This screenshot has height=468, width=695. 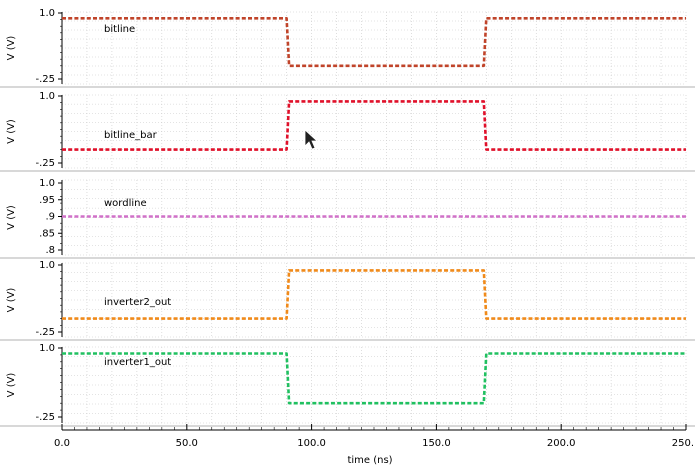 I want to click on x-axis: 0.0 50.0 100.0 150.0 200.0 250., so click(x=374, y=436).